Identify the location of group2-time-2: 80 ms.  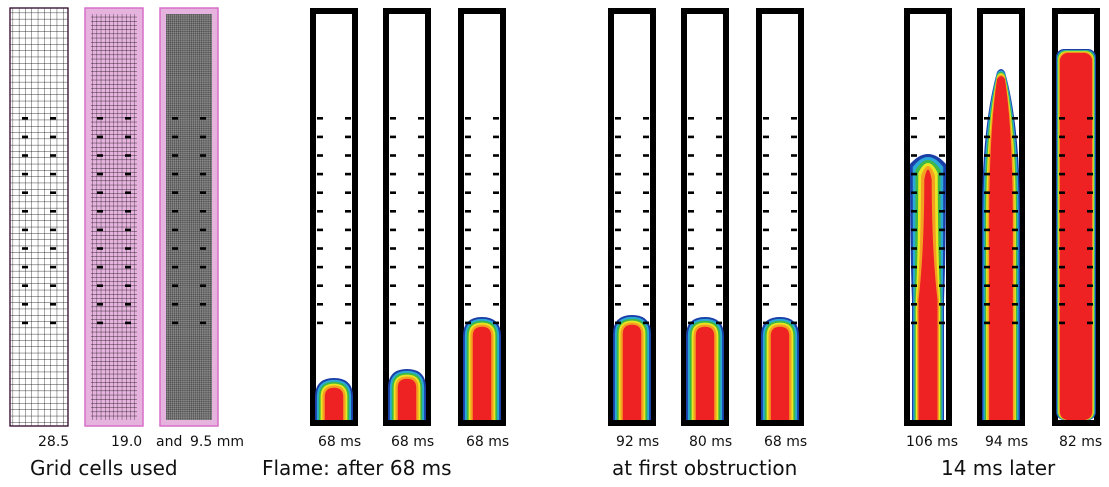
(711, 442).